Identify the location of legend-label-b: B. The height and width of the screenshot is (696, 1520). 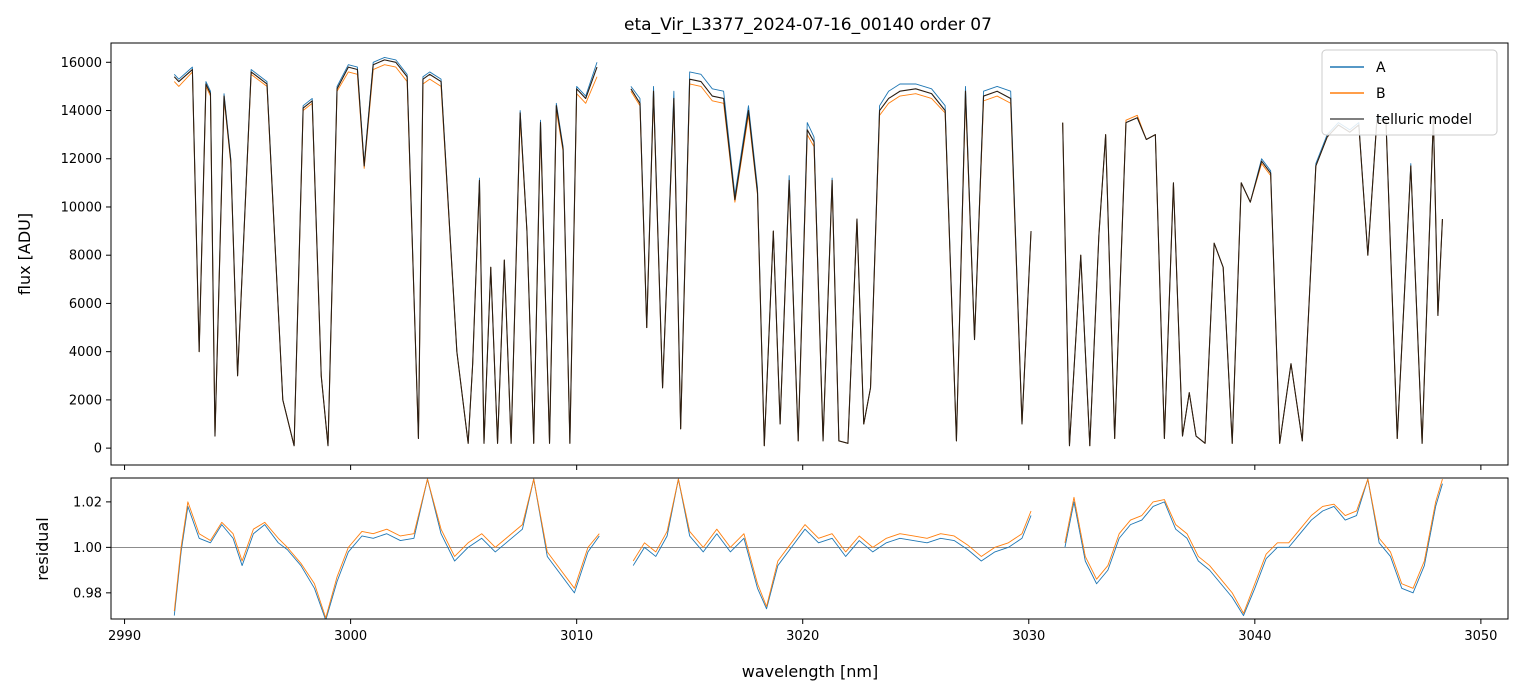
(1381, 94).